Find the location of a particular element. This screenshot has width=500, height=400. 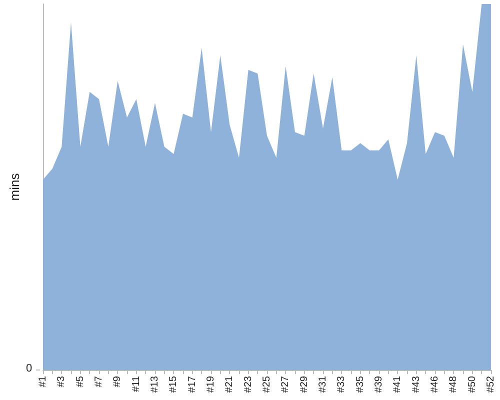

x-tick-label: #39 is located at coordinates (379, 384).